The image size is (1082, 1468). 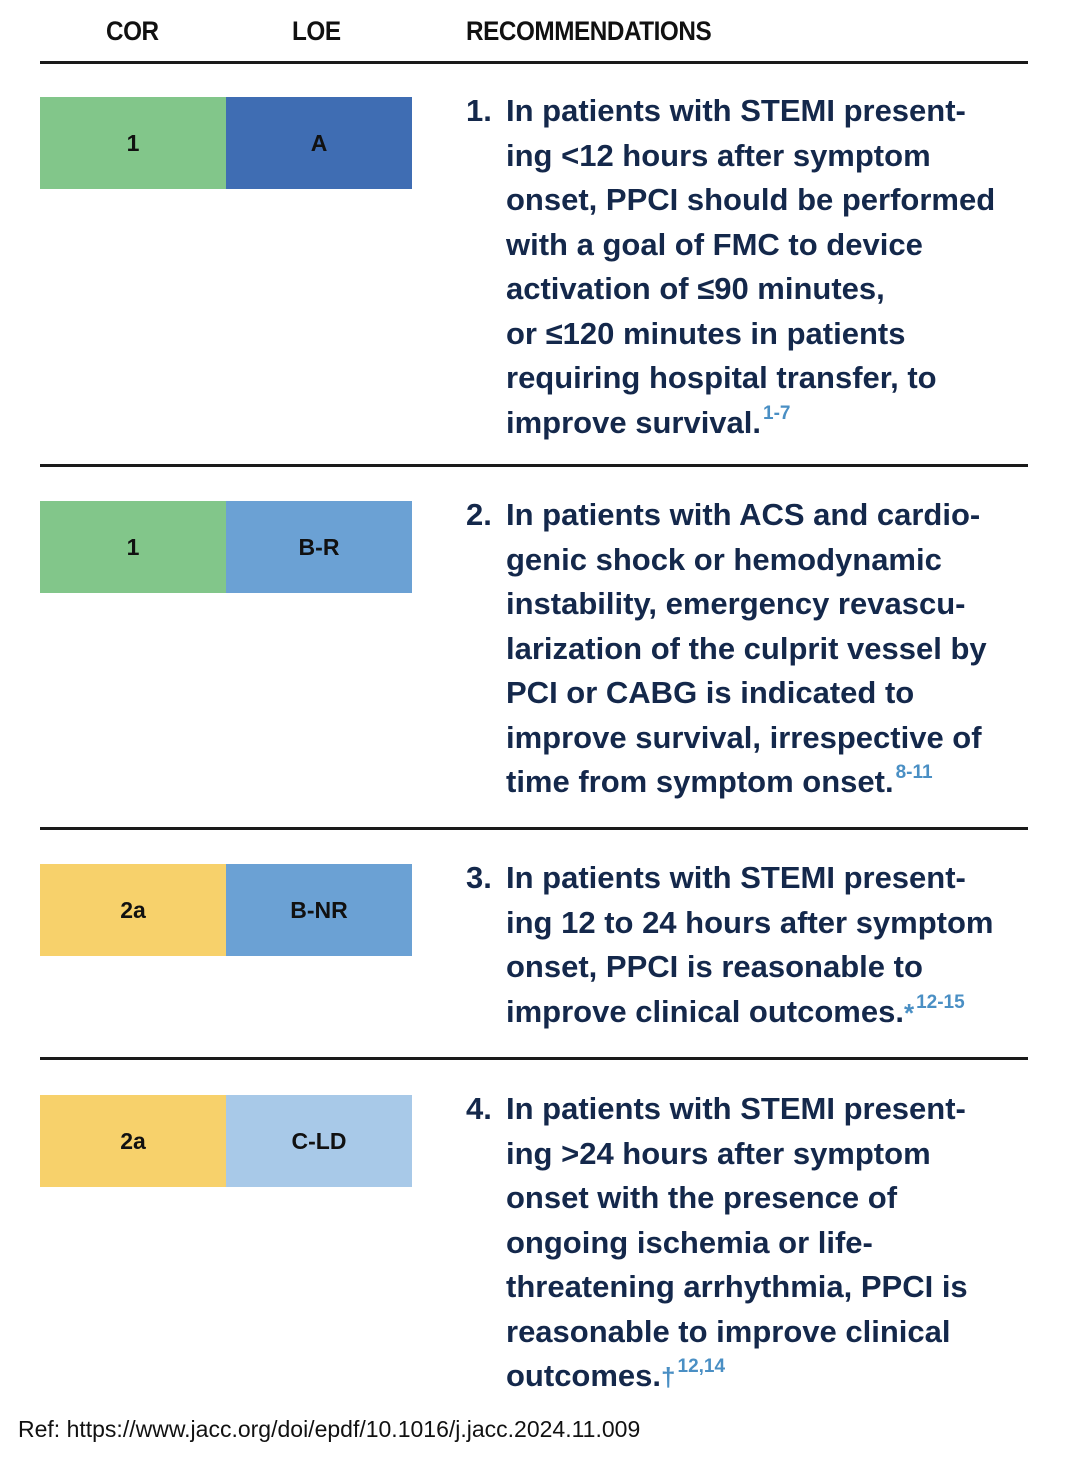 I want to click on class-level-badge: 2a C-LD, so click(x=226, y=1141).